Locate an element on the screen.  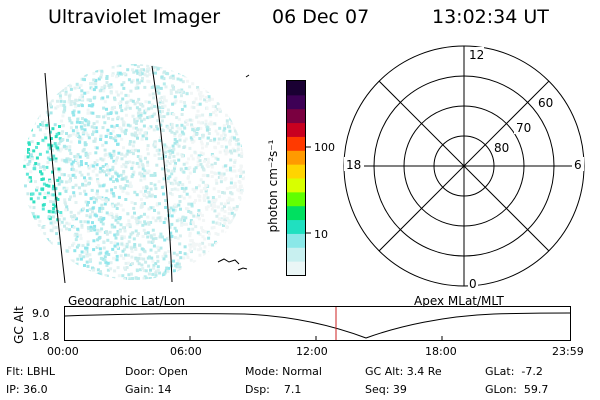
colorbar is located at coordinates (296, 178).